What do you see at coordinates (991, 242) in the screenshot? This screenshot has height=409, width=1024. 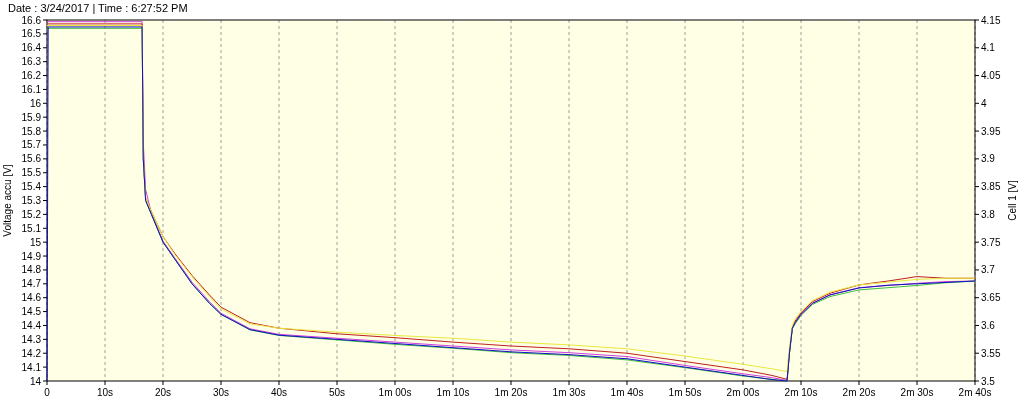 I see `y2-tick-label: 3.75` at bounding box center [991, 242].